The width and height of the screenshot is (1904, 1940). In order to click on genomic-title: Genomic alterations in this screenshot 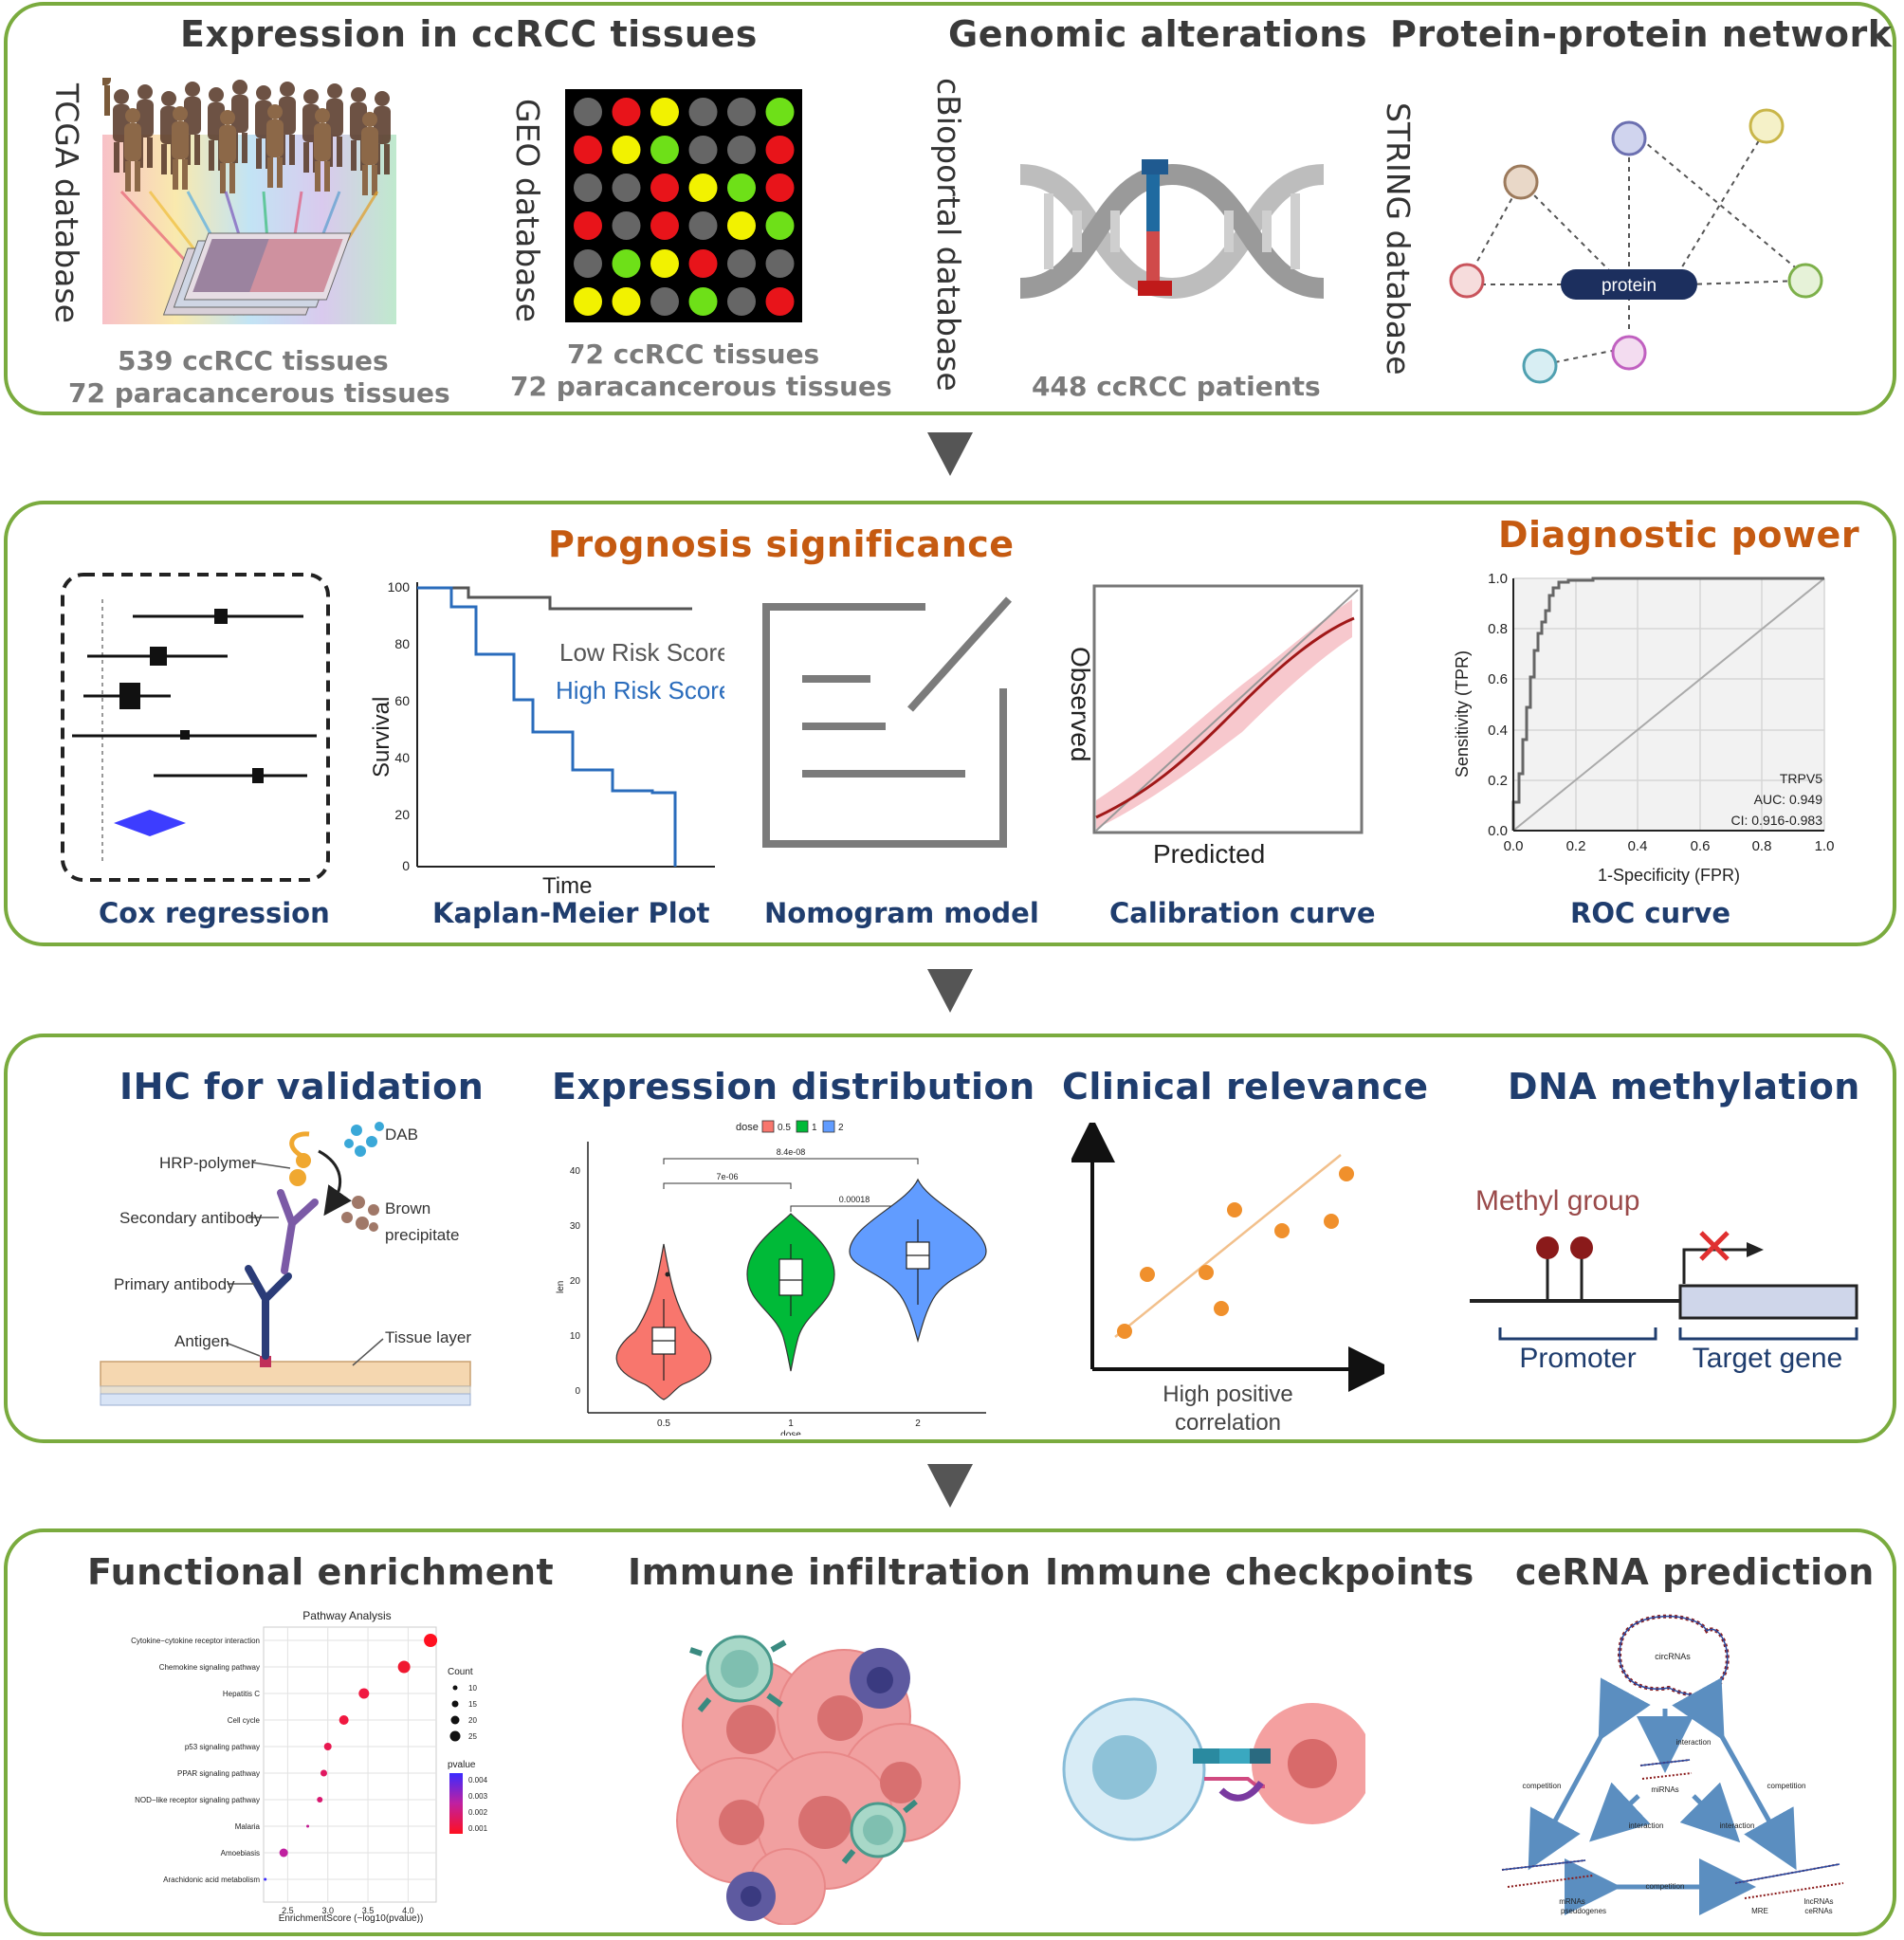, I will do `click(1157, 34)`.